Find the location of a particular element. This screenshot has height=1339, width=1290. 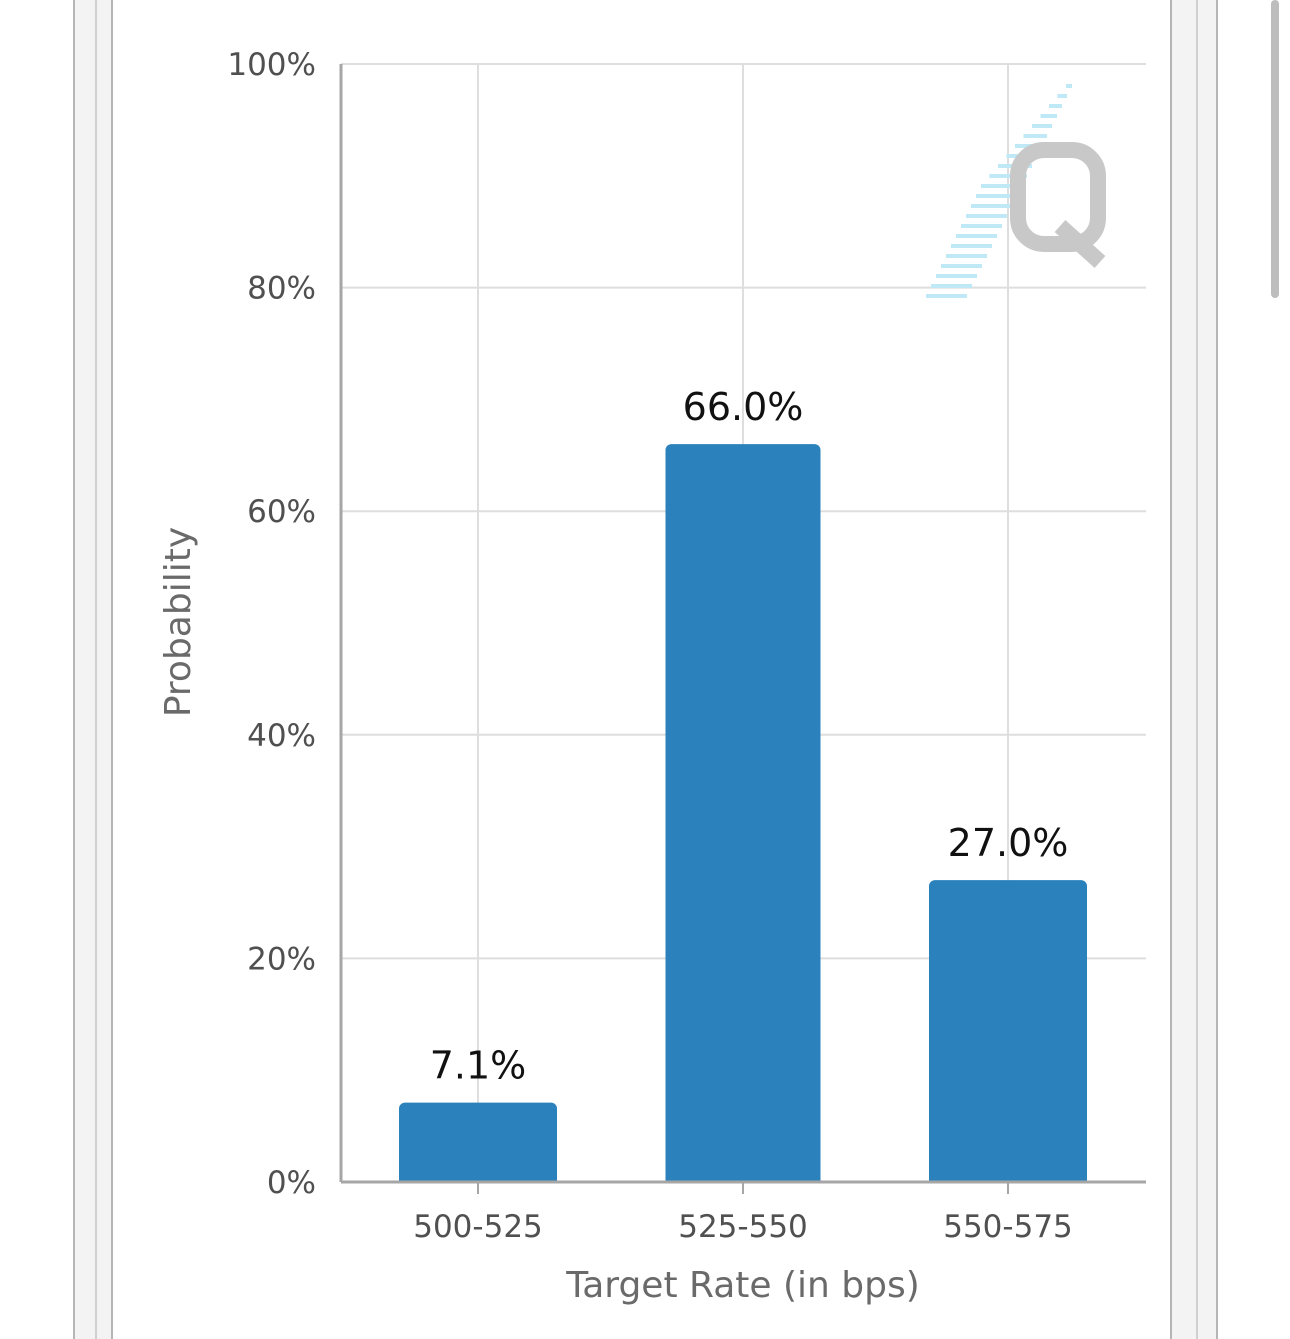

x-axis-title: Target Rate (in bps) is located at coordinates (742, 1285).